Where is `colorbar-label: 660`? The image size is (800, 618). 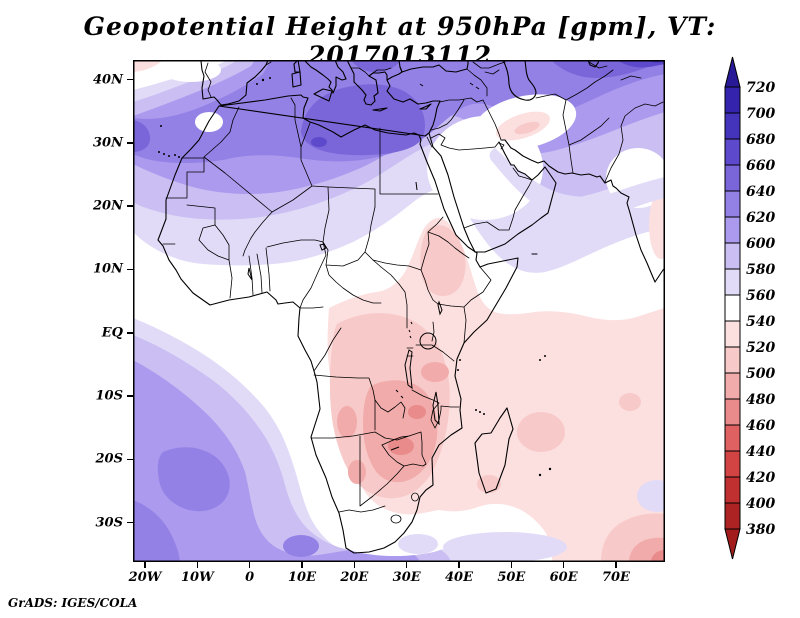 colorbar-label: 660 is located at coordinates (760, 166).